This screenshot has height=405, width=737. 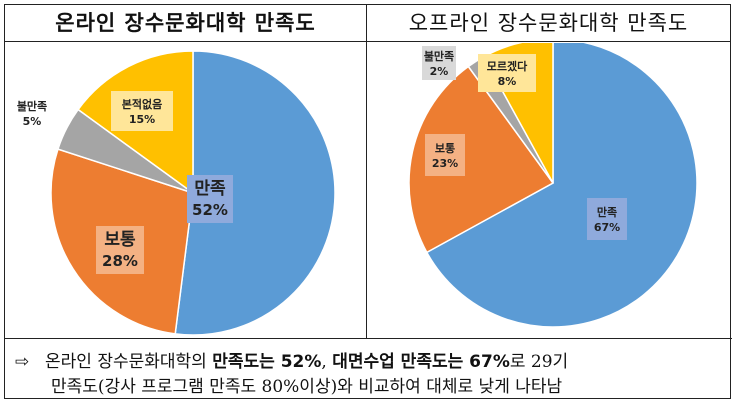 I want to click on online-chart-title: 온라인 장수문화대학 만족도, so click(x=185, y=23).